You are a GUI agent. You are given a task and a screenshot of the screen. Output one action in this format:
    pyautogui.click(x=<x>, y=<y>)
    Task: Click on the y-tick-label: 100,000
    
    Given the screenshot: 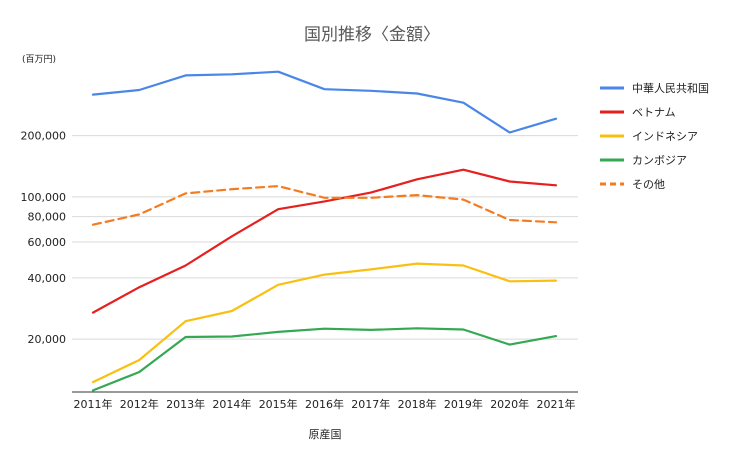 What is the action you would take?
    pyautogui.click(x=44, y=197)
    